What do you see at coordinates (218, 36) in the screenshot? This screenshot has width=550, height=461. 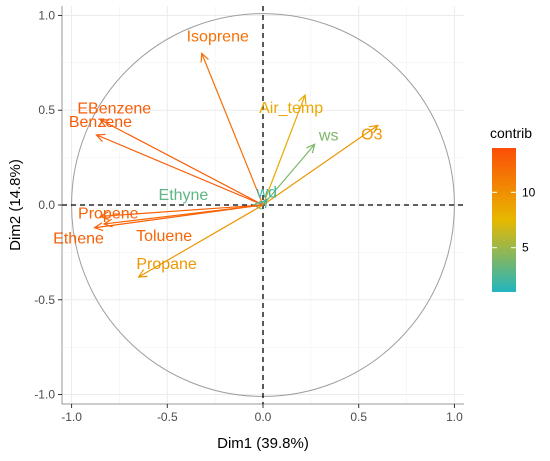 I see `variable-label-isoprene: Isoprene` at bounding box center [218, 36].